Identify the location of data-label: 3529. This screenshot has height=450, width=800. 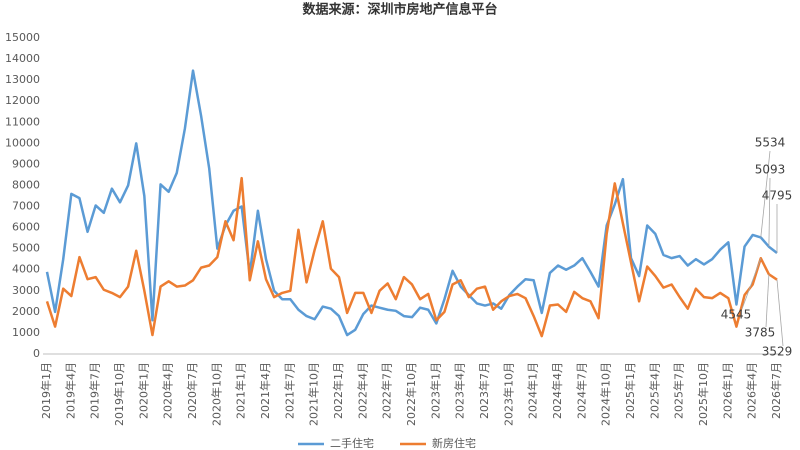
(777, 352).